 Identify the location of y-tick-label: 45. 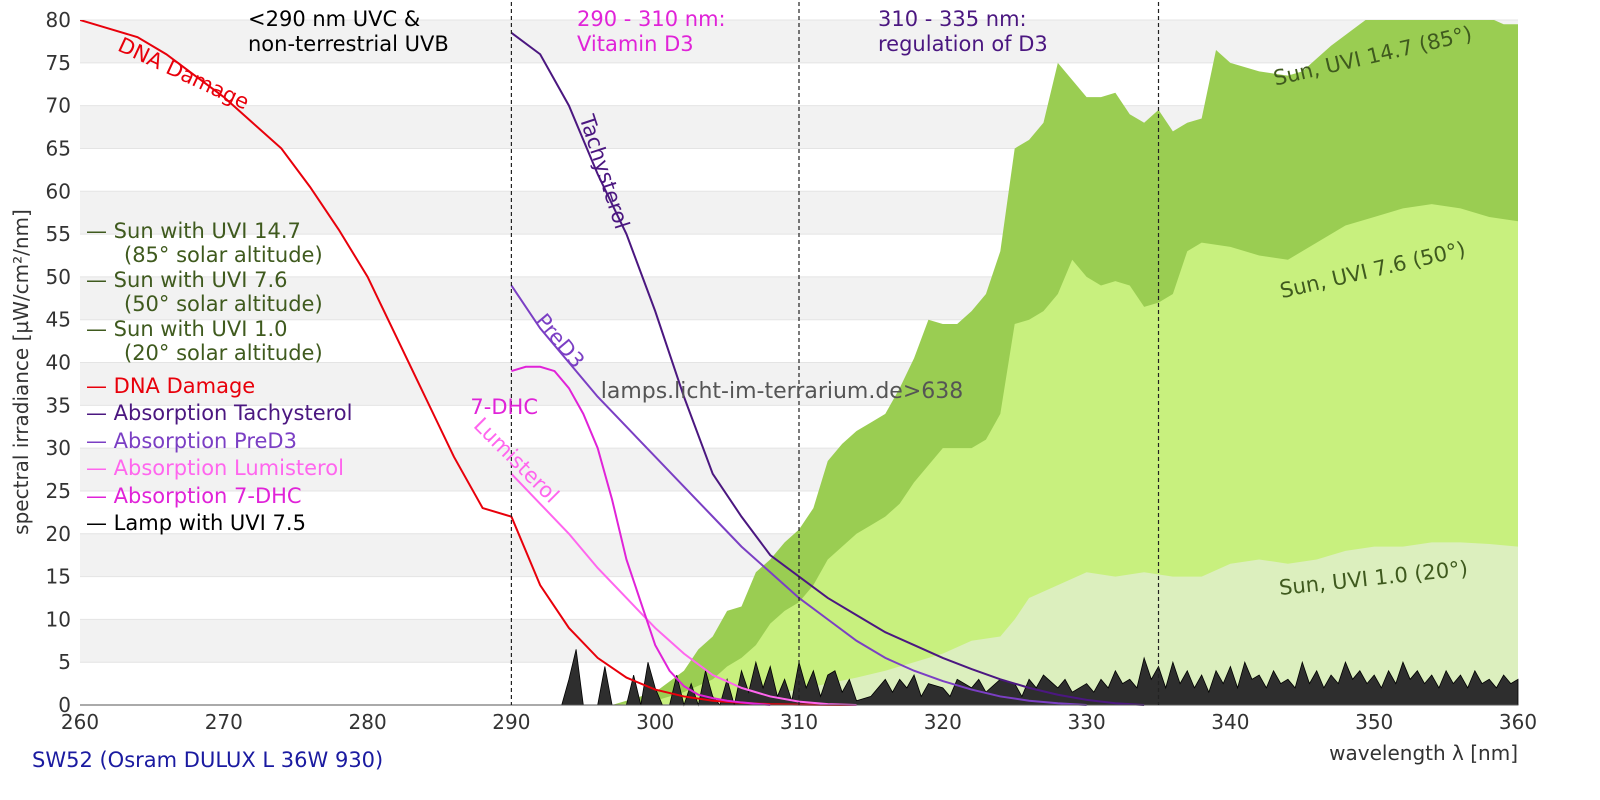
(58, 320).